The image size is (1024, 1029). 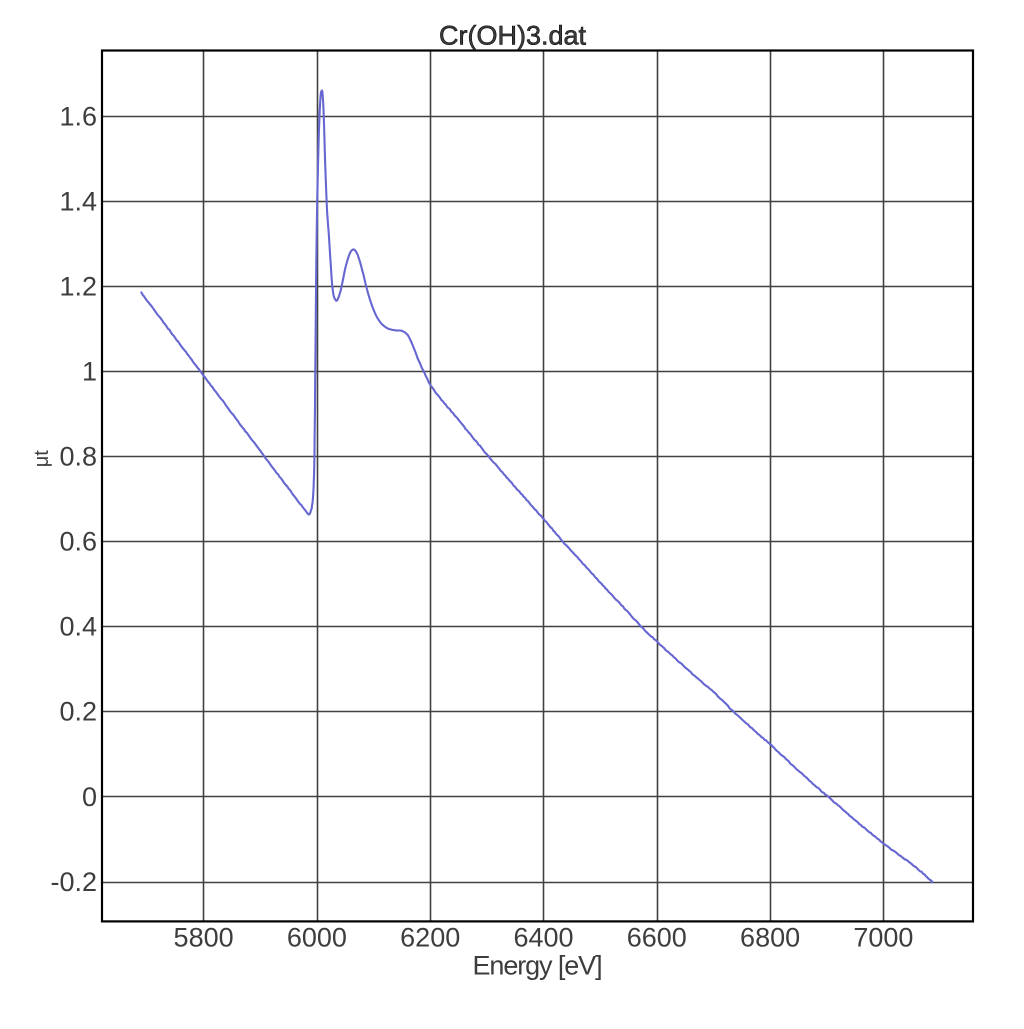 What do you see at coordinates (73, 882) in the screenshot?
I see `svg-text: -0.2` at bounding box center [73, 882].